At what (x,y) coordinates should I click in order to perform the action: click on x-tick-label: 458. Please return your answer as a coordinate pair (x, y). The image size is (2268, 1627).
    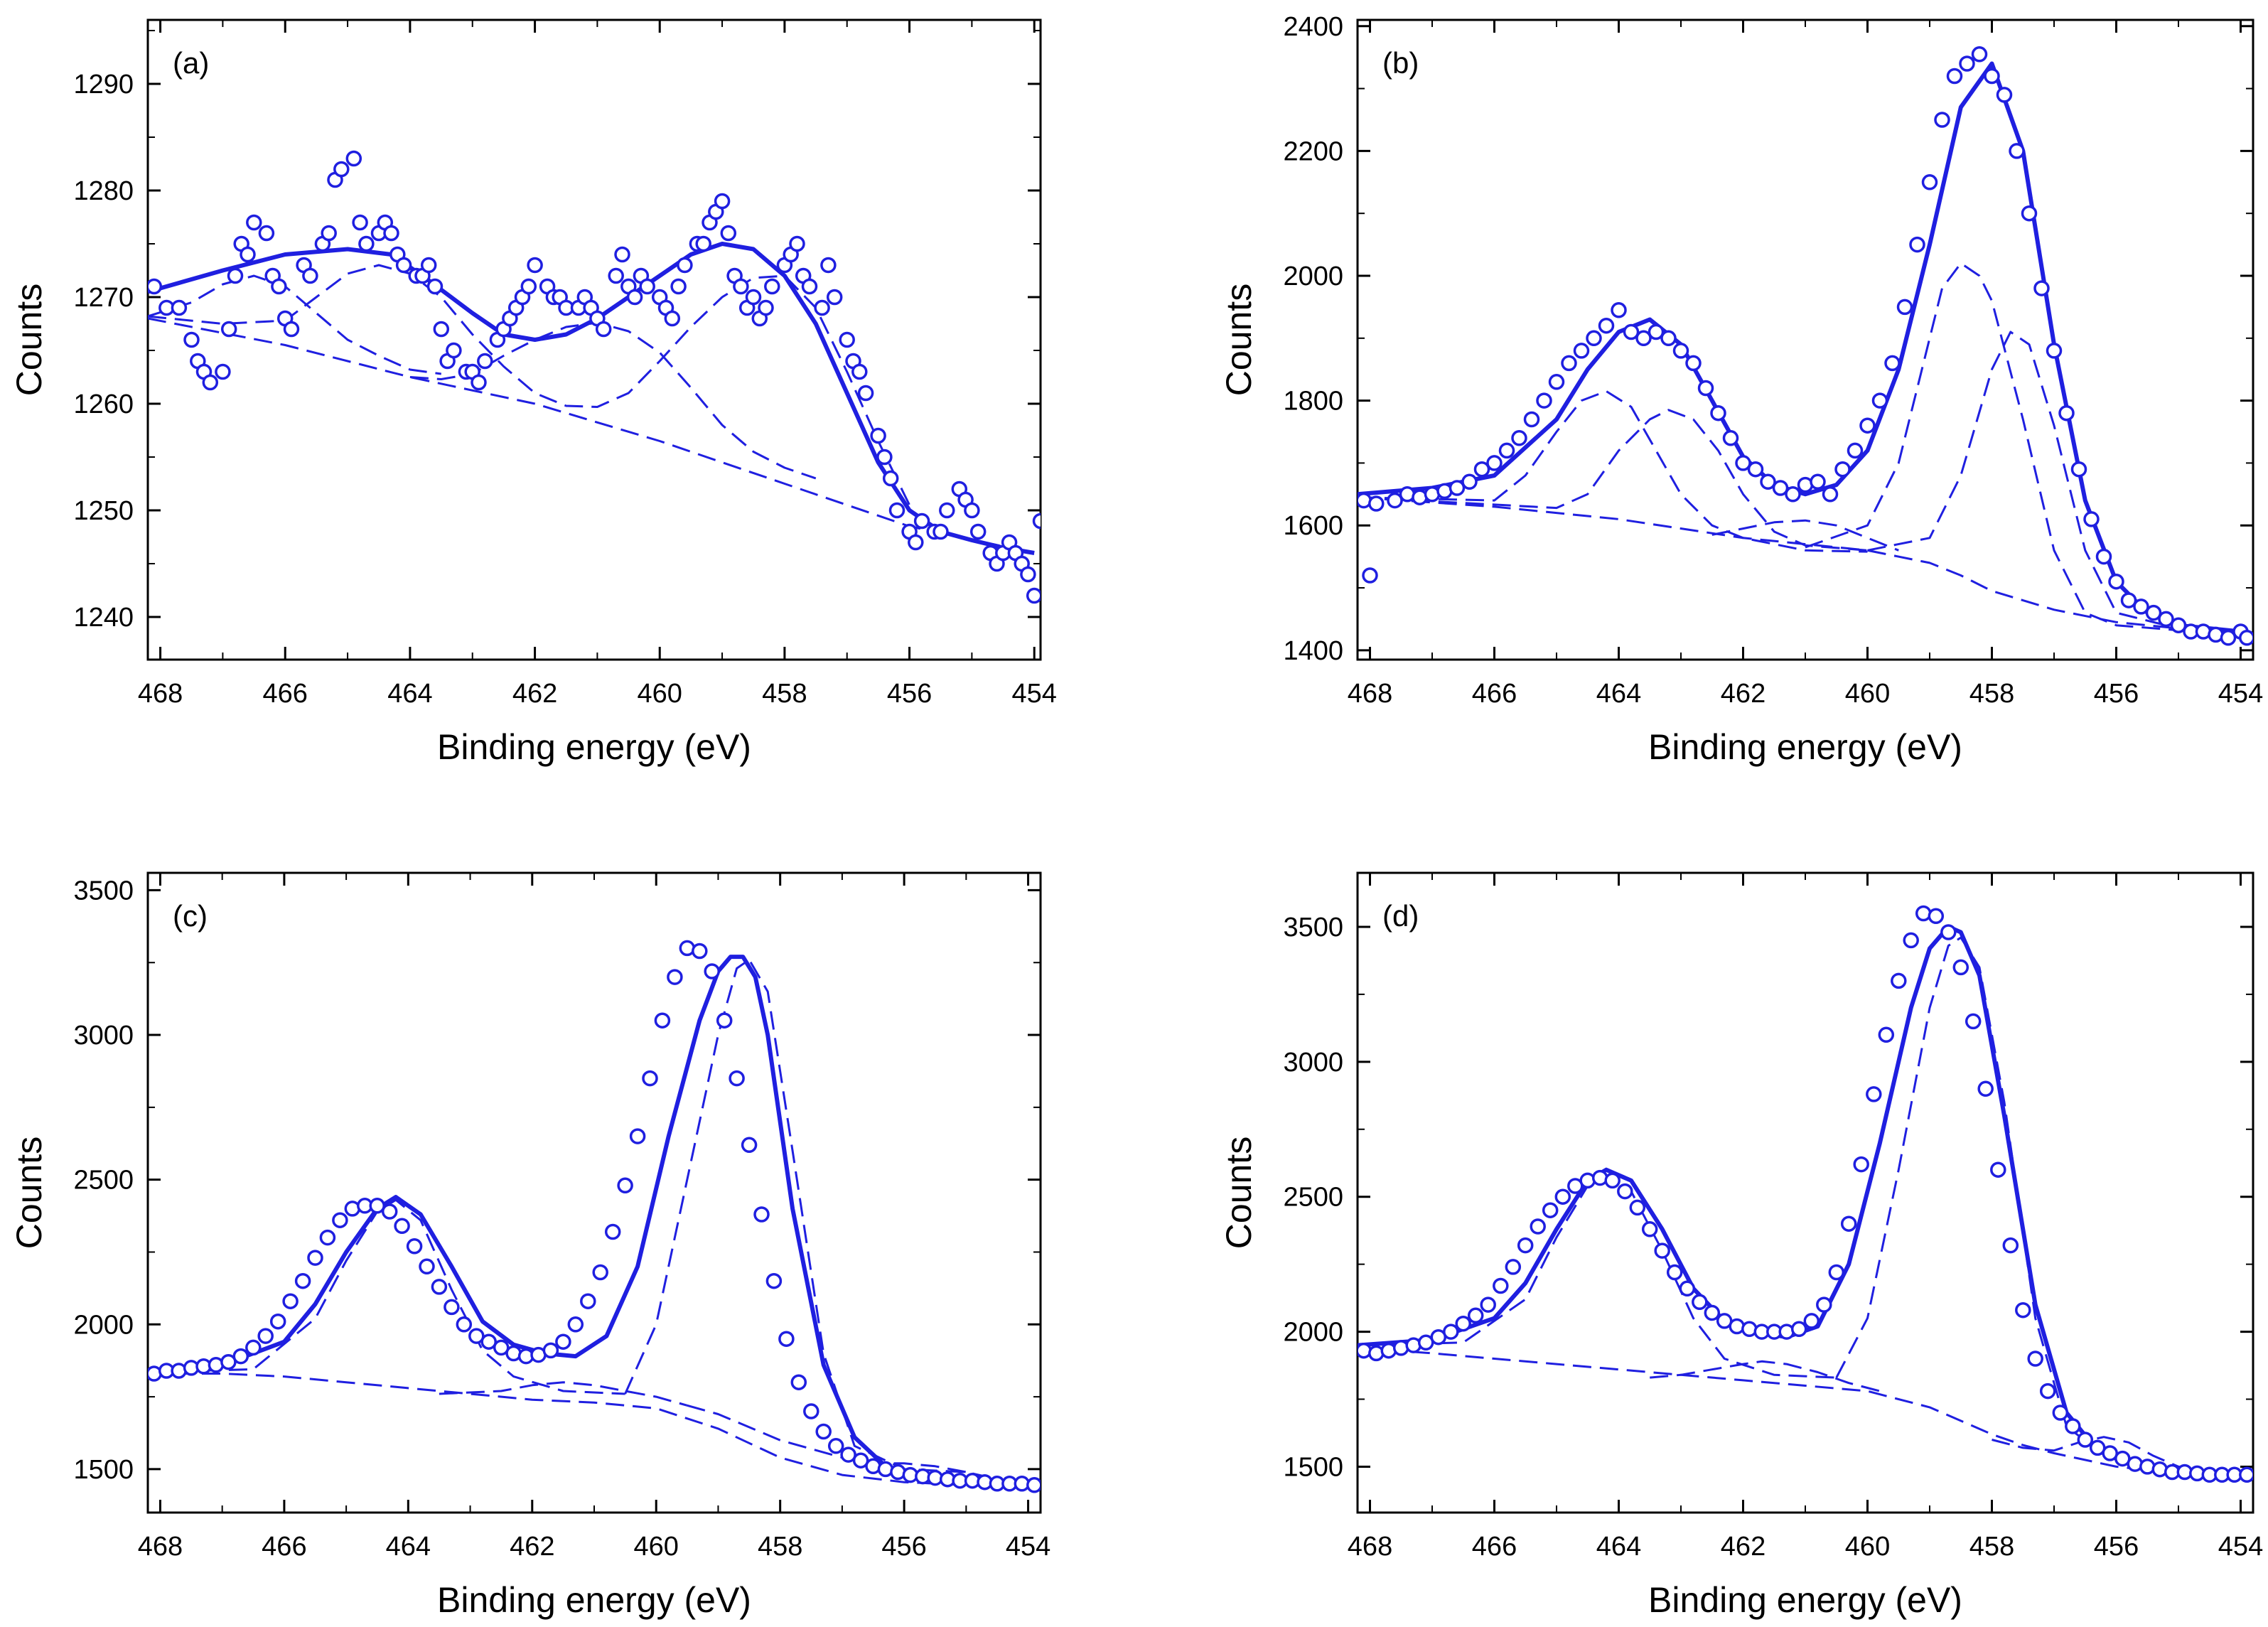
    Looking at the image, I should click on (1991, 1547).